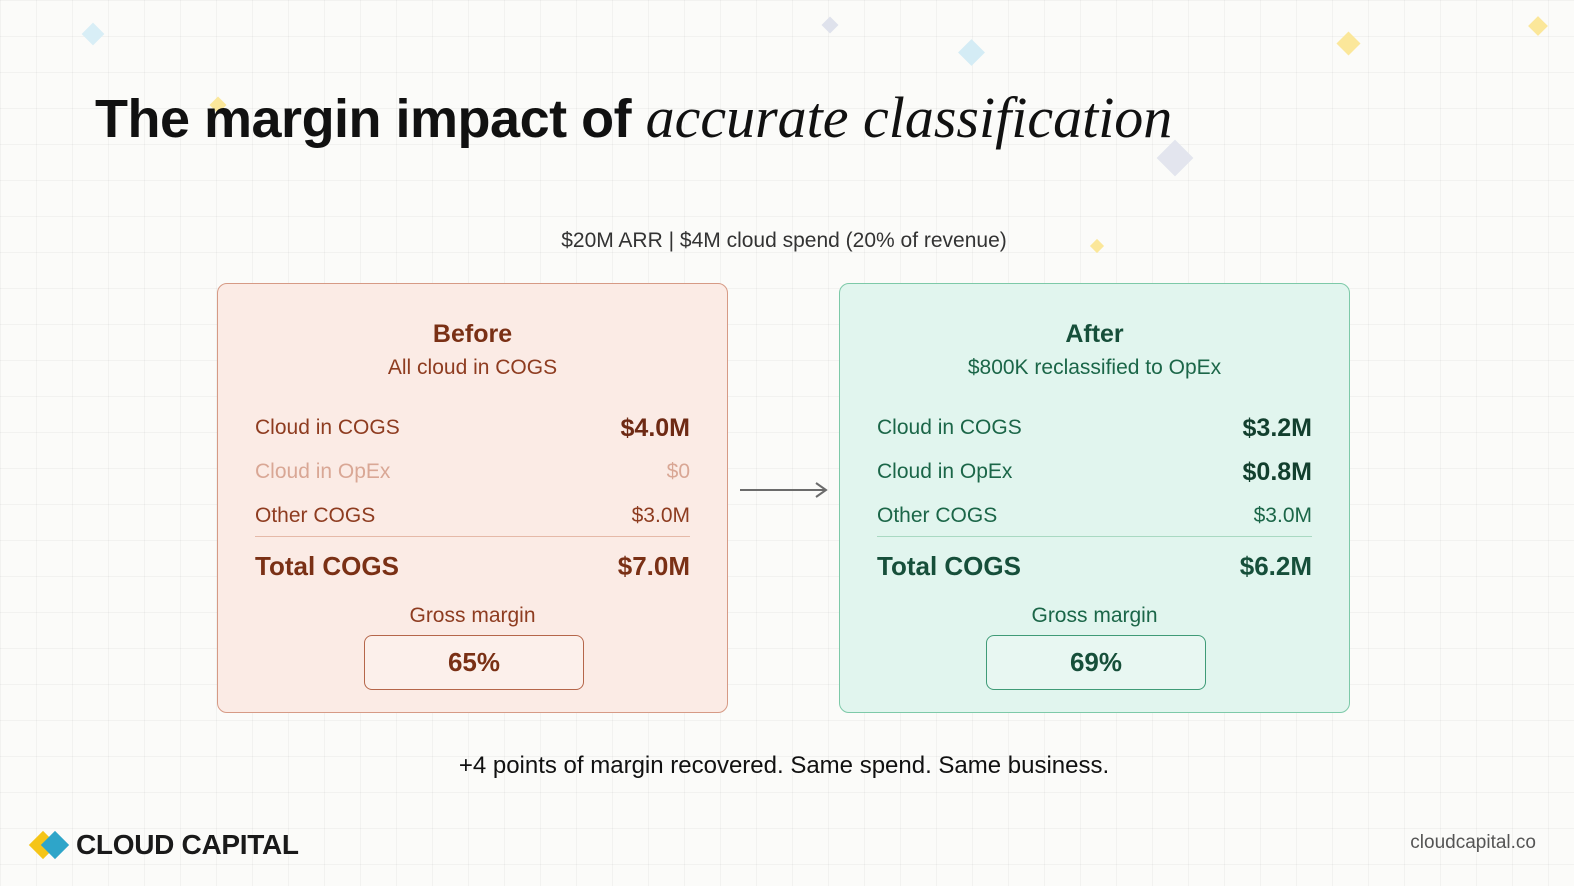 This screenshot has width=1574, height=886. I want to click on after-divider, so click(1094, 536).